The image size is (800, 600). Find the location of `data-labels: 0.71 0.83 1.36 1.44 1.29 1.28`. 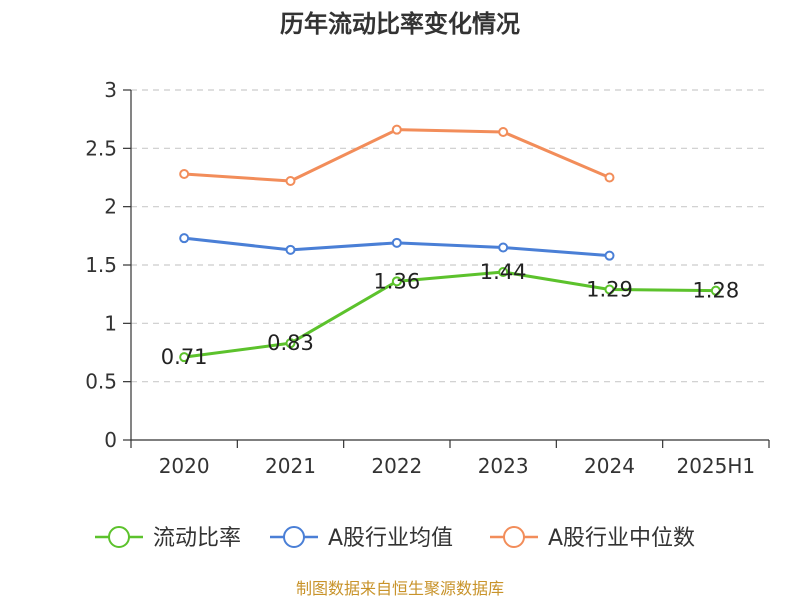

data-labels: 0.71 0.83 1.36 1.44 1.29 1.28 is located at coordinates (450, 314).